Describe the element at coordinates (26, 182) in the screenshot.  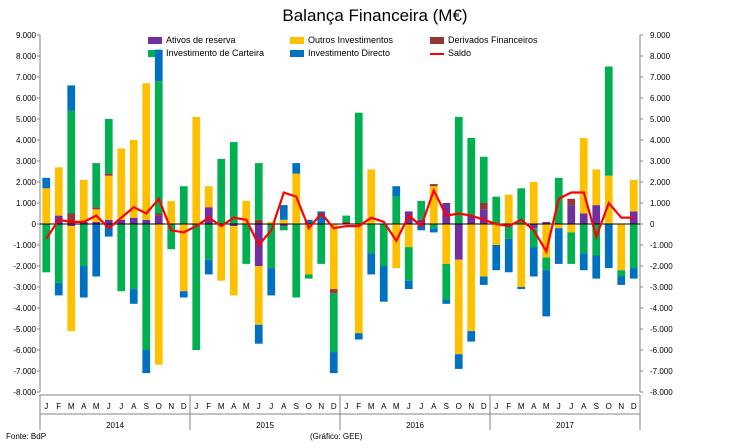
I see `y-tick-label-left: 2.000` at that location.